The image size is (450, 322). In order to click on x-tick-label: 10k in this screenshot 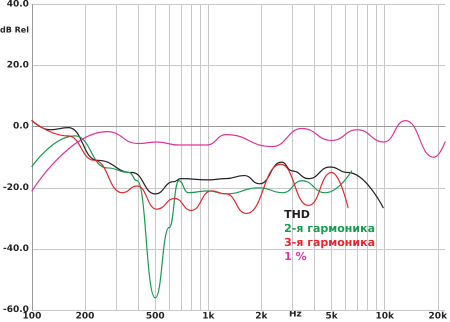, I will do `click(385, 317)`.